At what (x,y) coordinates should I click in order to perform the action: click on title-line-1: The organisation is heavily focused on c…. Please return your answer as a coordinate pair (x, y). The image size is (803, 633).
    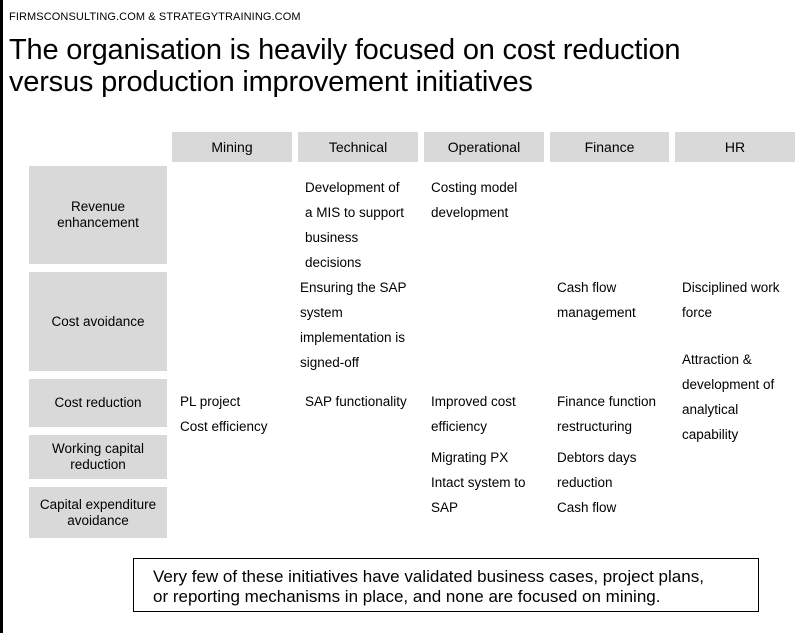
    Looking at the image, I should click on (345, 50).